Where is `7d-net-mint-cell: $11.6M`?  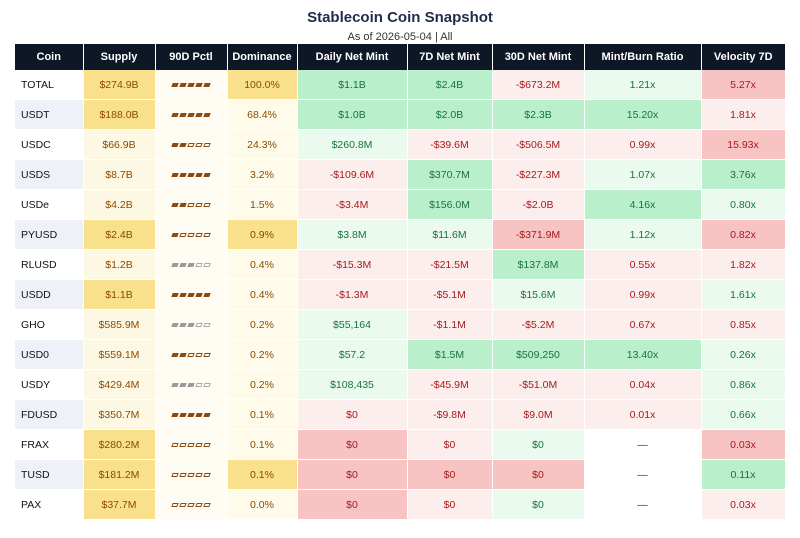 7d-net-mint-cell: $11.6M is located at coordinates (450, 234).